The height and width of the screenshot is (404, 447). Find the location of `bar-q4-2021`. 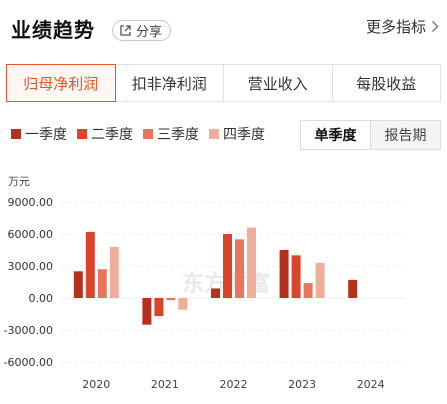

bar-q4-2021 is located at coordinates (183, 304).